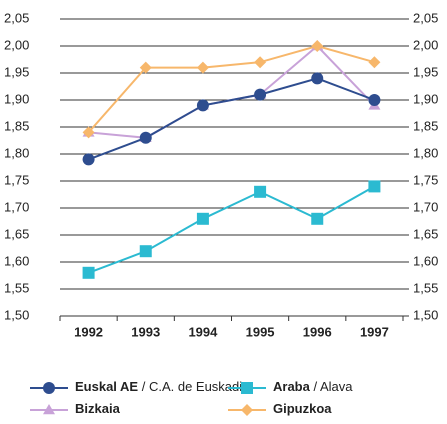 The image size is (447, 424). I want to click on x-tick-label: 1992, so click(88, 331).